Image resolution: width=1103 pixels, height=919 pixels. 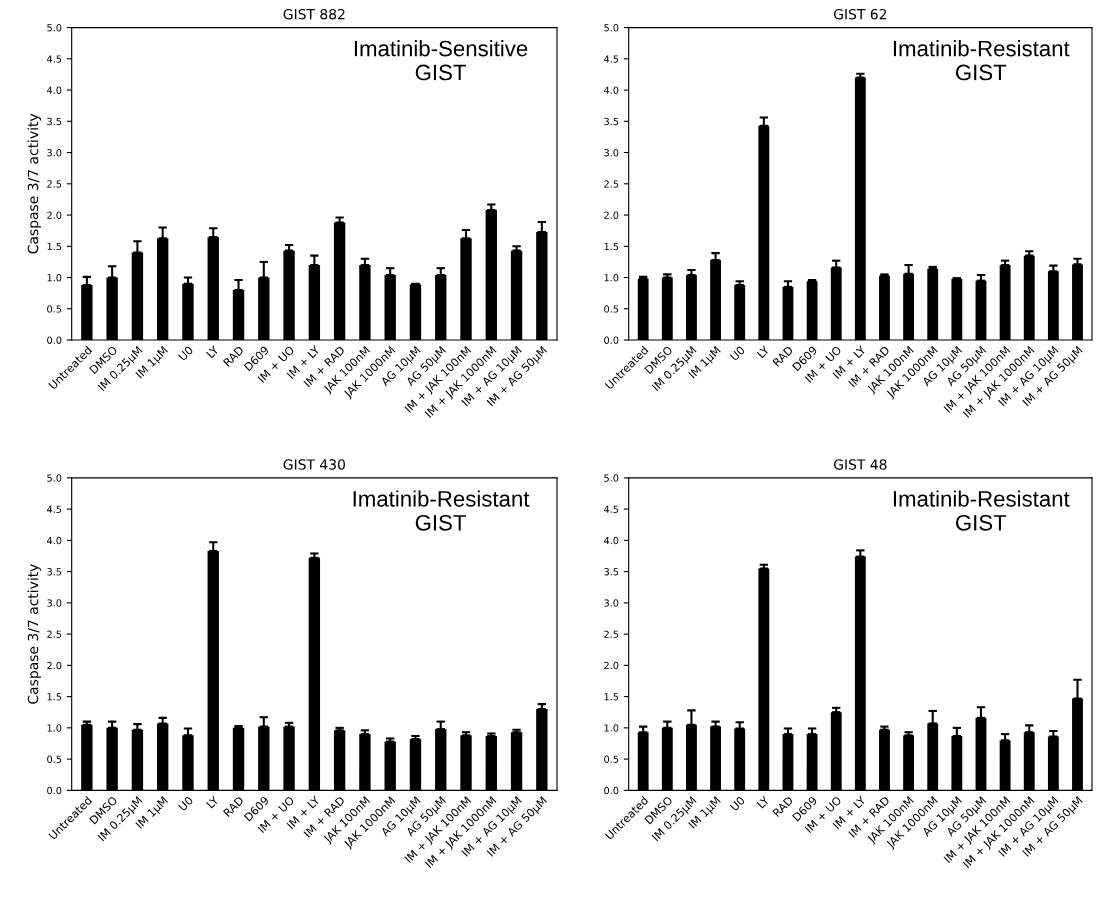 I want to click on chart-title: GIST 48, so click(x=860, y=464).